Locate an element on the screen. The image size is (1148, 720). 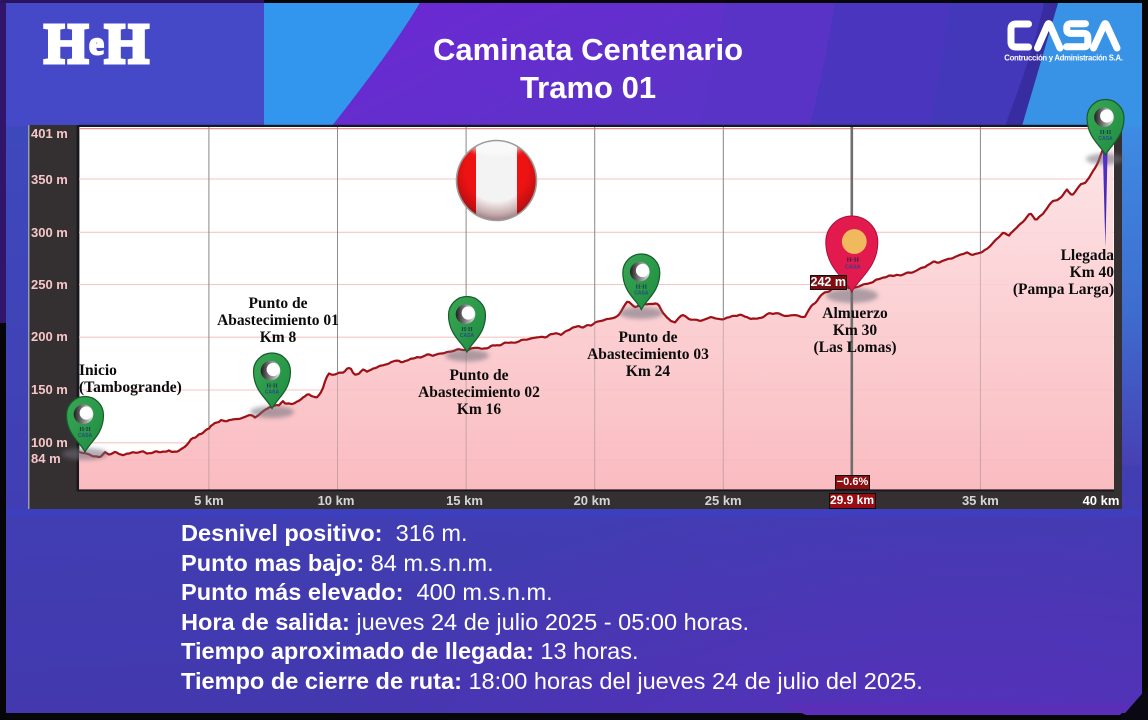
svg-text: CASA is located at coordinates (853, 268).